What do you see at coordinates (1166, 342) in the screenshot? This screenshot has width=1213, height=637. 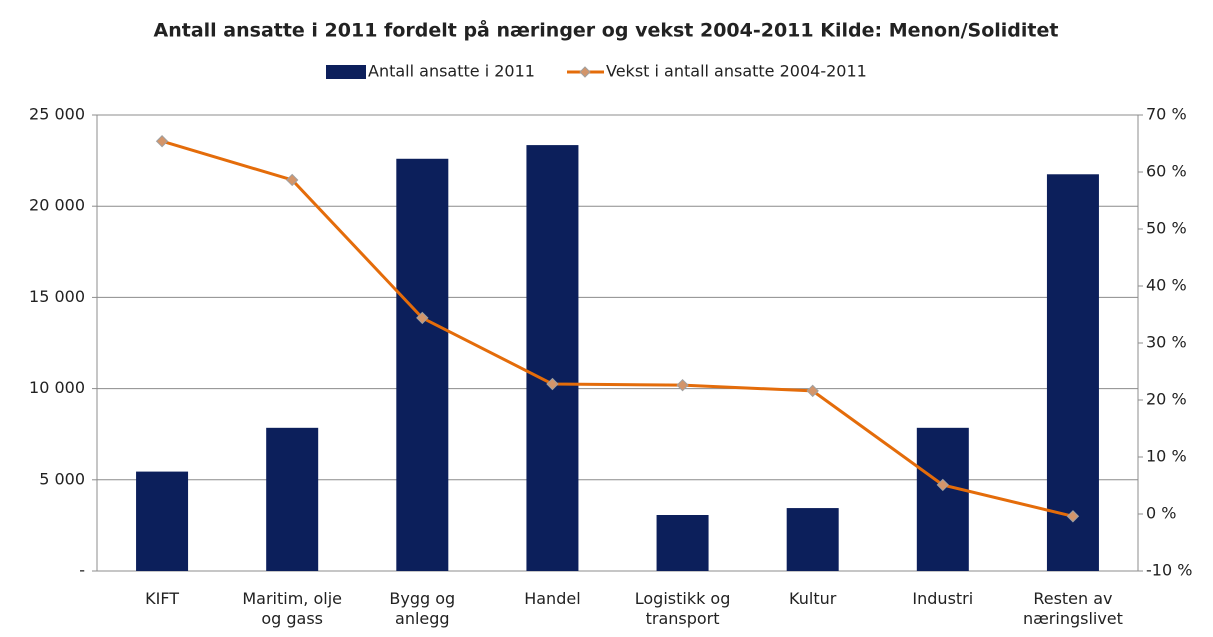 I see `y2-tick-label: 30 %` at bounding box center [1166, 342].